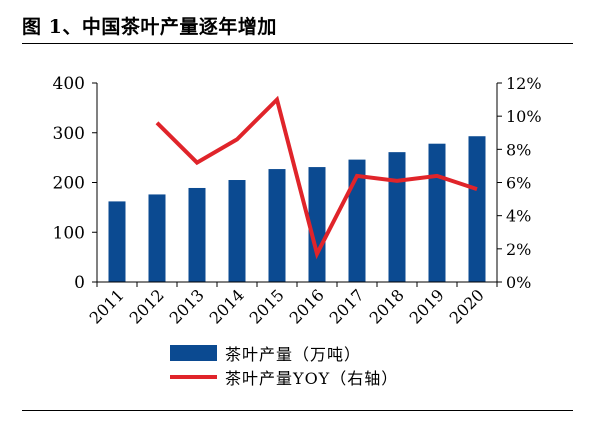 This screenshot has height=428, width=595. I want to click on bar-2018, so click(397, 217).